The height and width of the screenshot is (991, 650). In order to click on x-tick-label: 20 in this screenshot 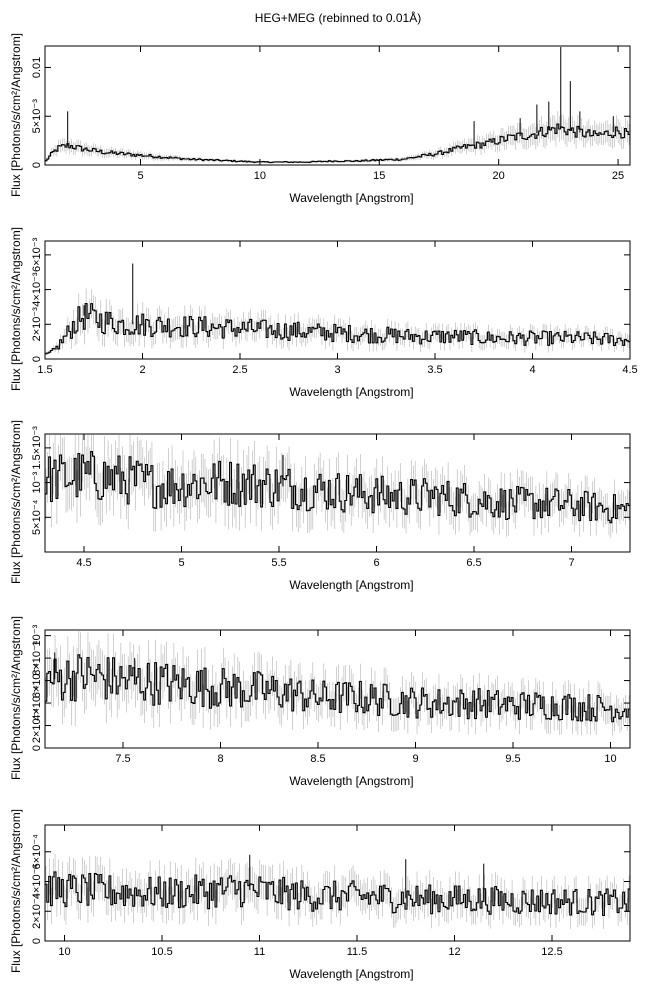, I will do `click(499, 176)`.